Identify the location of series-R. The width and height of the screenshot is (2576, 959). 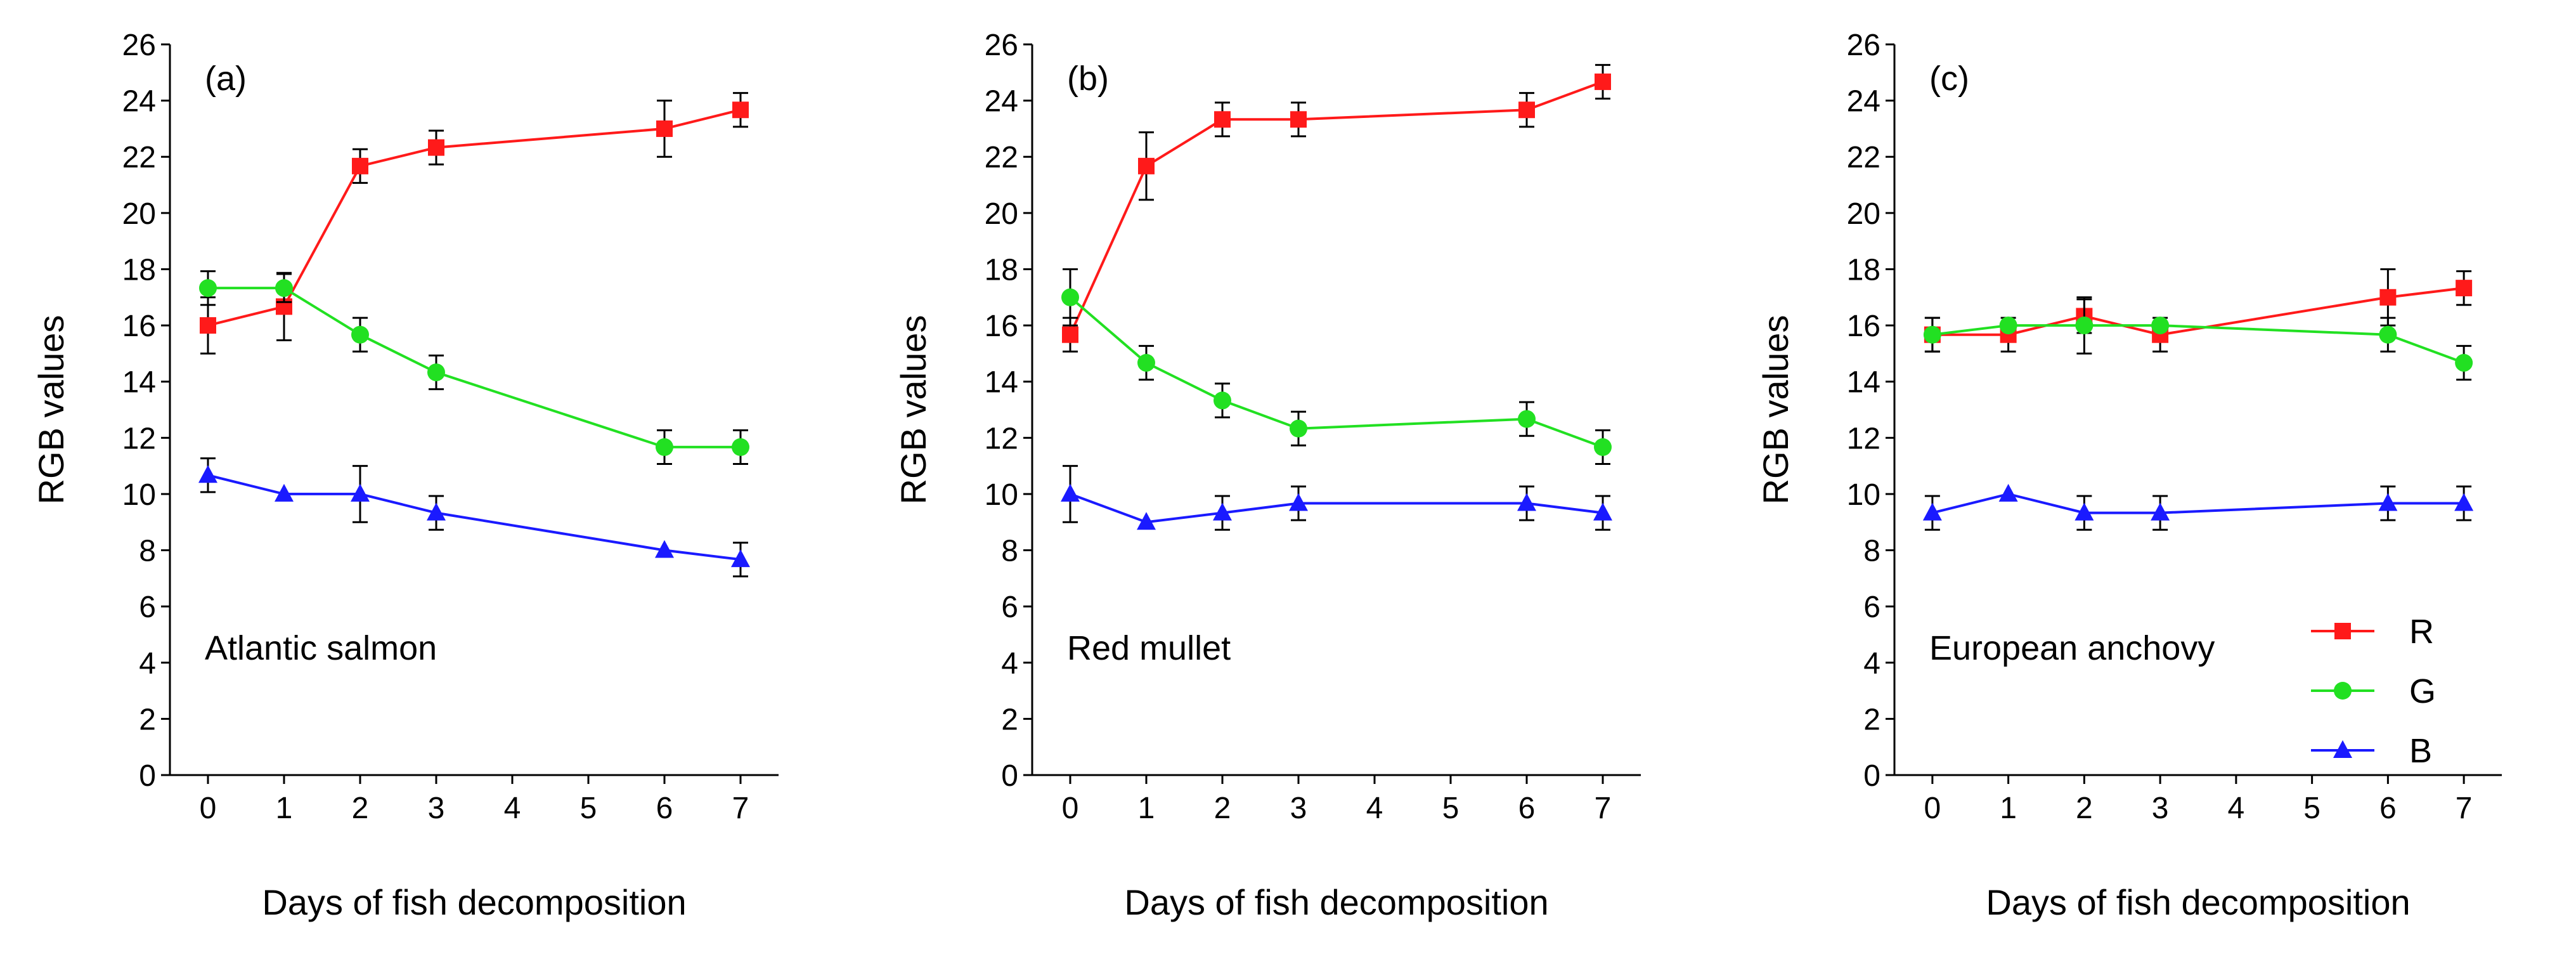
(475, 224).